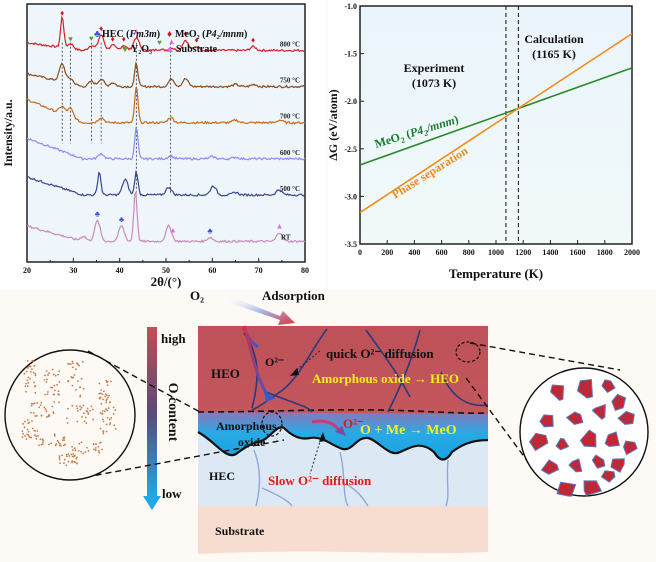  What do you see at coordinates (350, 244) in the screenshot?
I see `y-tick-label: -3.5` at bounding box center [350, 244].